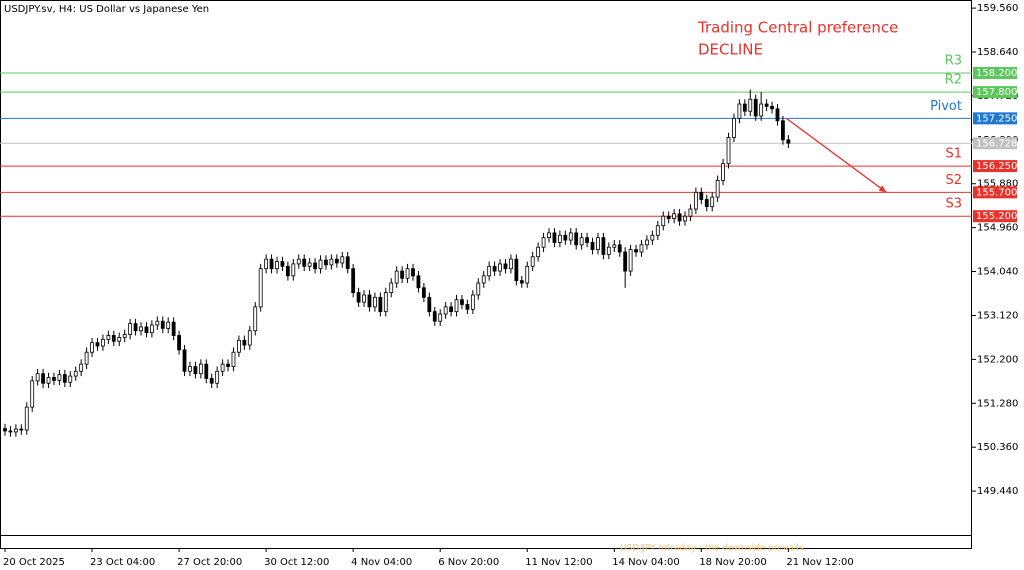 Image resolution: width=1024 pixels, height=570 pixels. What do you see at coordinates (953, 204) in the screenshot?
I see `level-name: S3` at bounding box center [953, 204].